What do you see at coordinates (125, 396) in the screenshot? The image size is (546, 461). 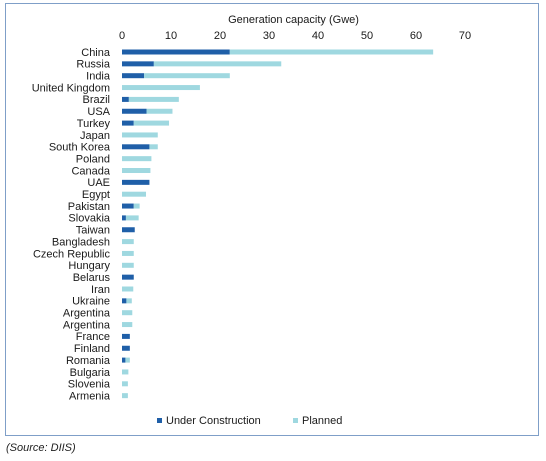 I see `bar-planned-armenia` at bounding box center [125, 396].